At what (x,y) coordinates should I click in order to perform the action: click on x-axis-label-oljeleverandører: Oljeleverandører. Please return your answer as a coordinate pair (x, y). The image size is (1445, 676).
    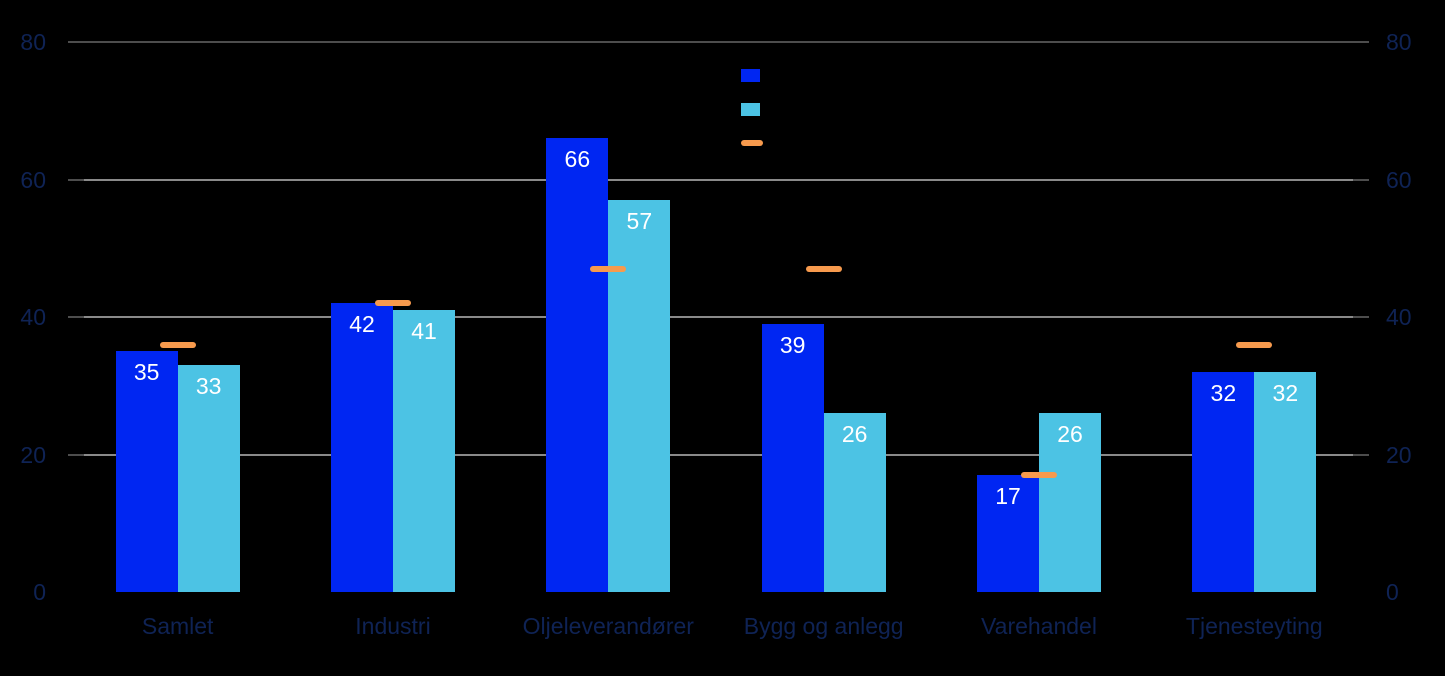
    Looking at the image, I should click on (608, 626).